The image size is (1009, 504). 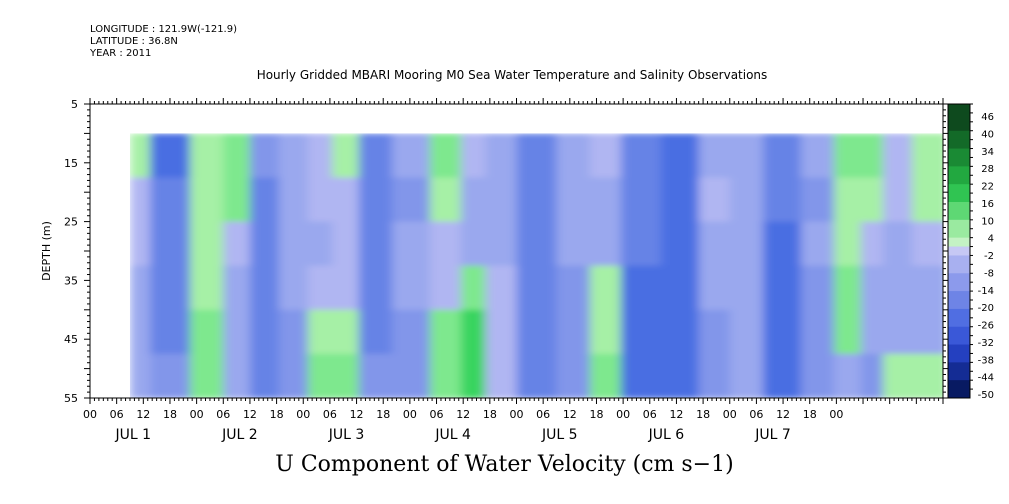 I want to click on colorbar: 46 40 34 28 22 16 10 4 -2 -8 -14 -20 -26 -32 -38 -44 -50, so click(x=970, y=252).